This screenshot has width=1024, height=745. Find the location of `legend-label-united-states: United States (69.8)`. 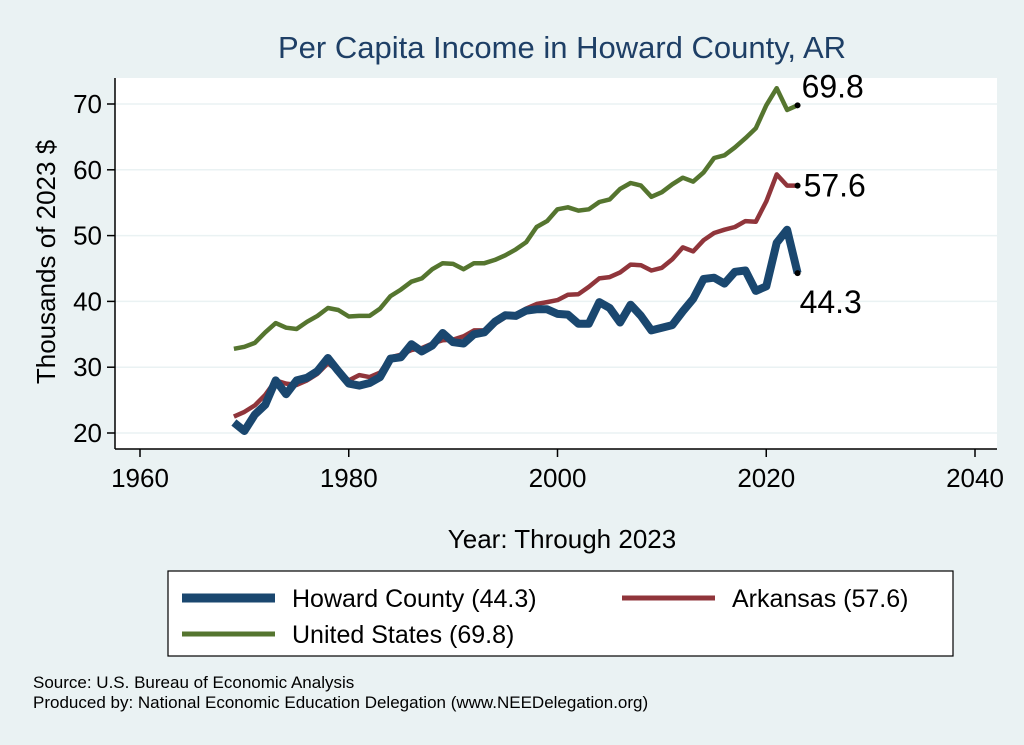

legend-label-united-states: United States (69.8) is located at coordinates (403, 635).